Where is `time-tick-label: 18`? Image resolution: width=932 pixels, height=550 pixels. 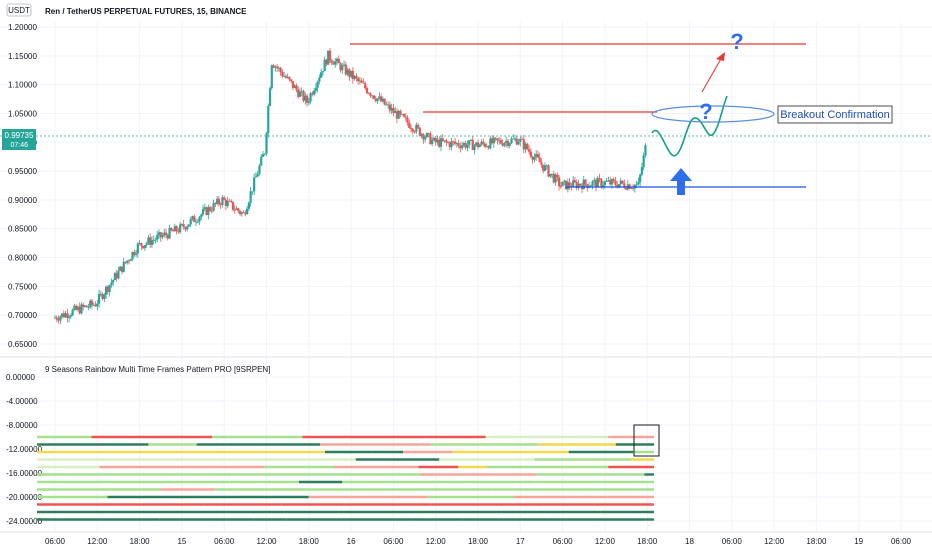
time-tick-label: 18 is located at coordinates (689, 541).